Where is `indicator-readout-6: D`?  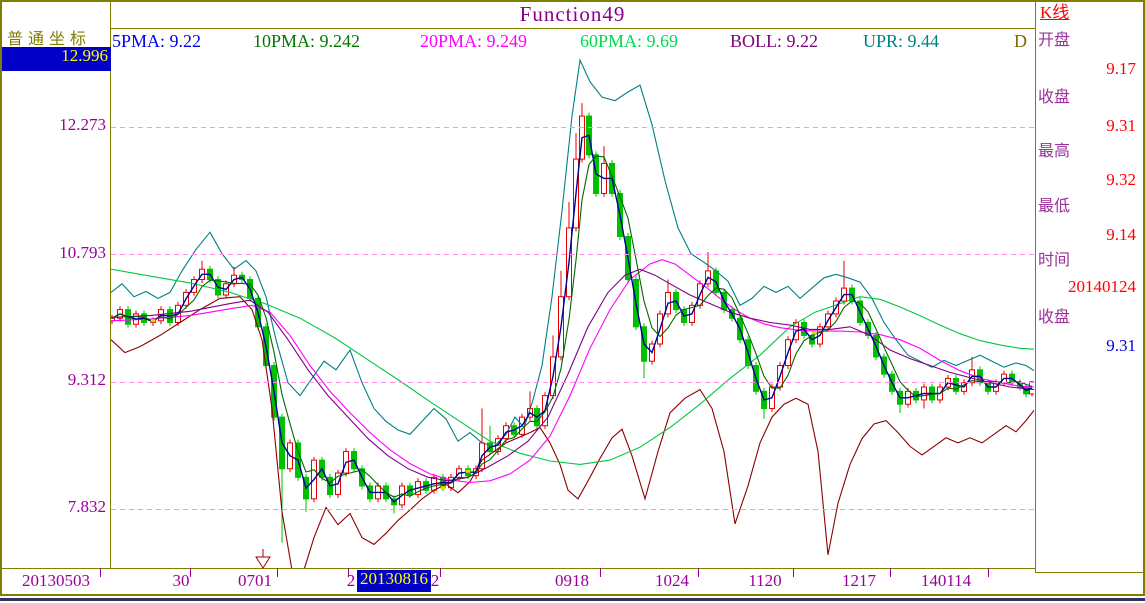
indicator-readout-6: D is located at coordinates (1020, 41).